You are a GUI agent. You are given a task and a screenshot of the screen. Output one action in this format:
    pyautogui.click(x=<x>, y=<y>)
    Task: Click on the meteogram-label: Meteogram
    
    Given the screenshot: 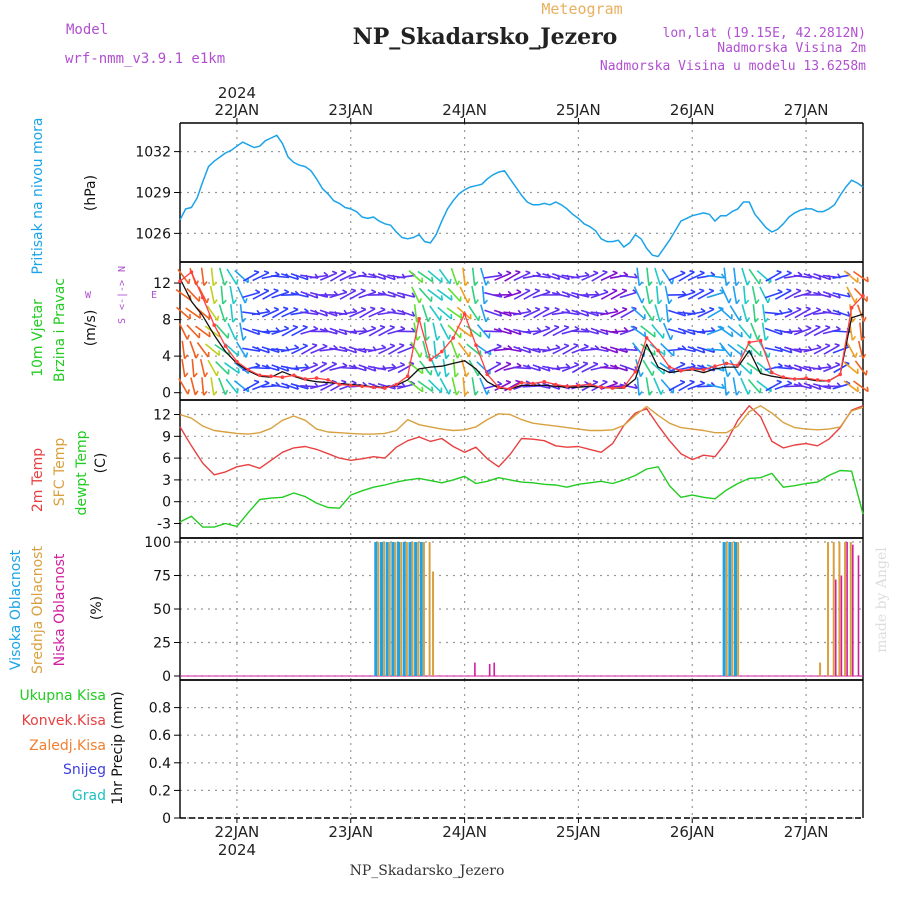 What is the action you would take?
    pyautogui.click(x=581, y=9)
    